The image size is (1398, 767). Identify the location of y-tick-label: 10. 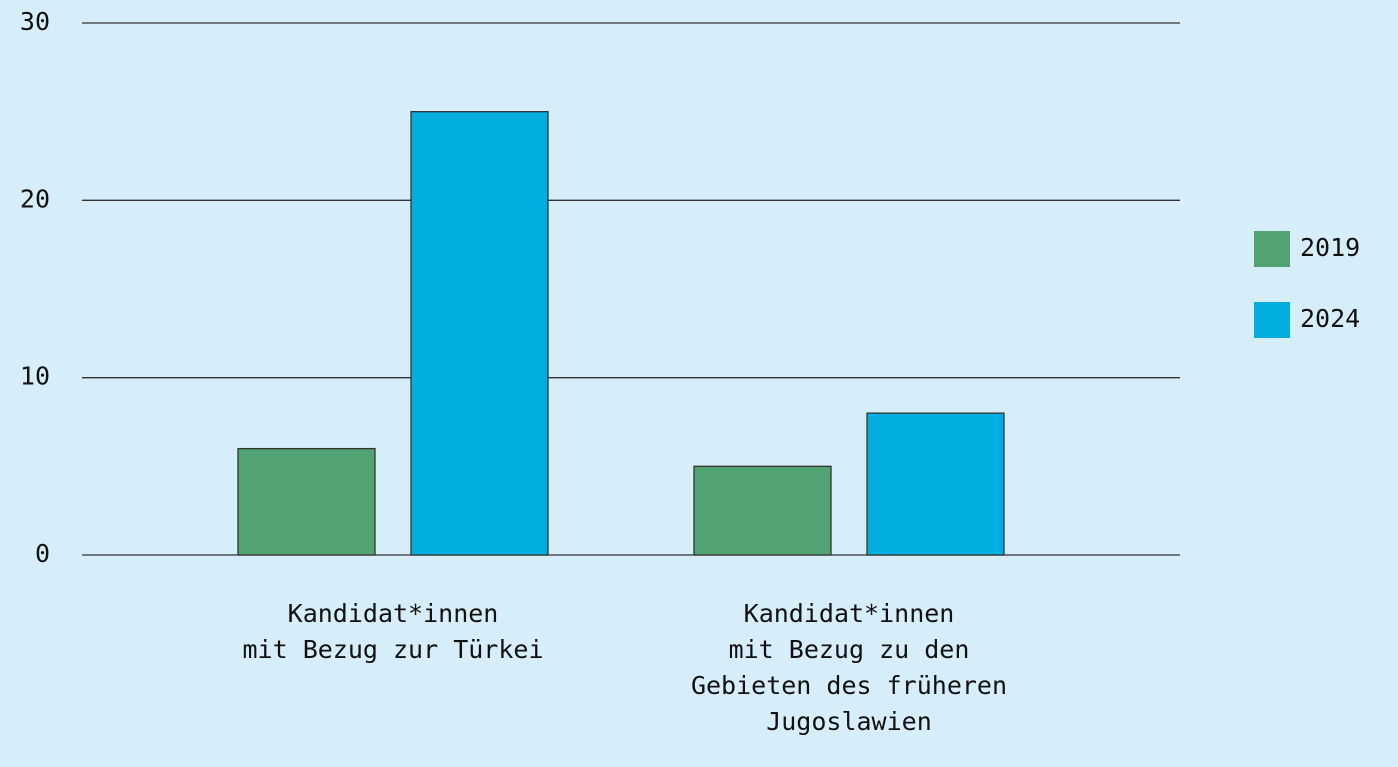
(35, 376).